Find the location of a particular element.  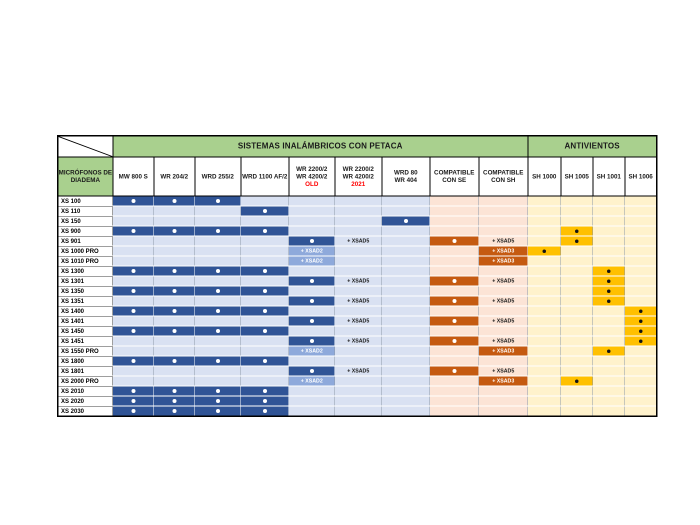

row-label: XS 1351 is located at coordinates (85, 301).